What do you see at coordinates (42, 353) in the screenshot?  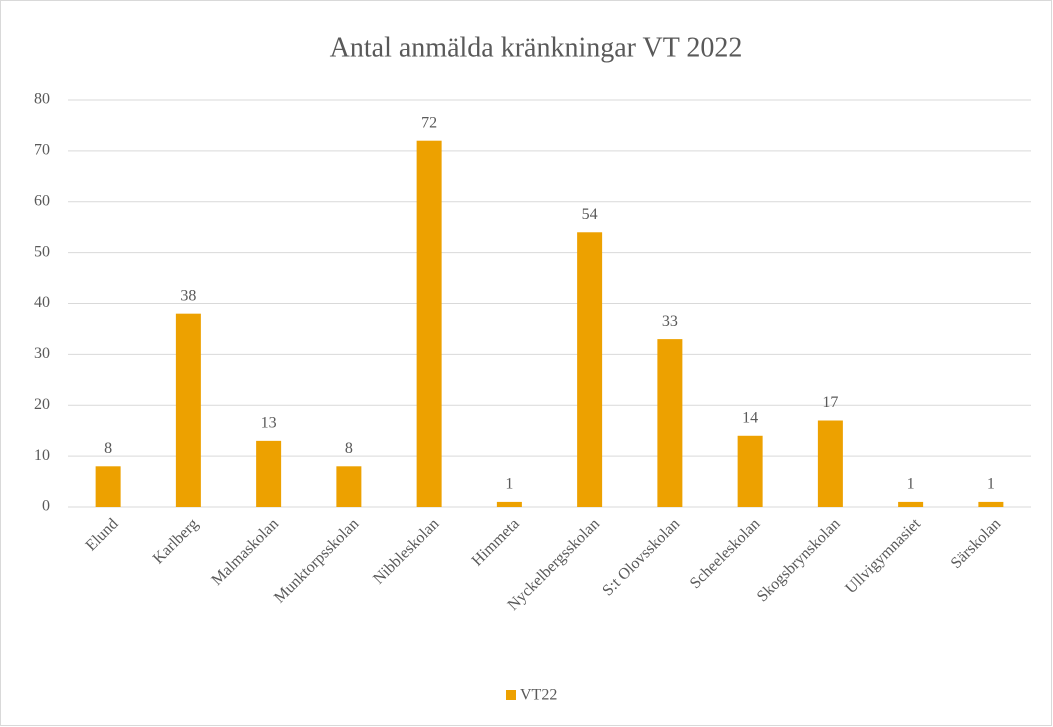 I see `y-tick-label: 30` at bounding box center [42, 353].